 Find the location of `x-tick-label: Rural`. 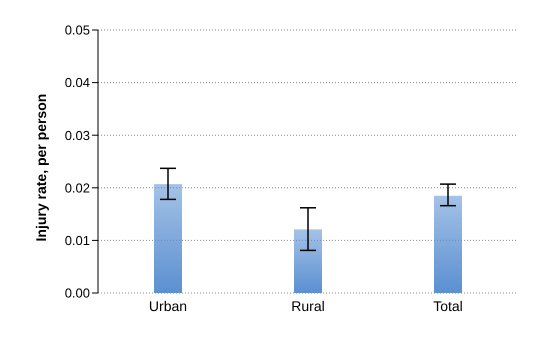

x-tick-label: Rural is located at coordinates (308, 306).